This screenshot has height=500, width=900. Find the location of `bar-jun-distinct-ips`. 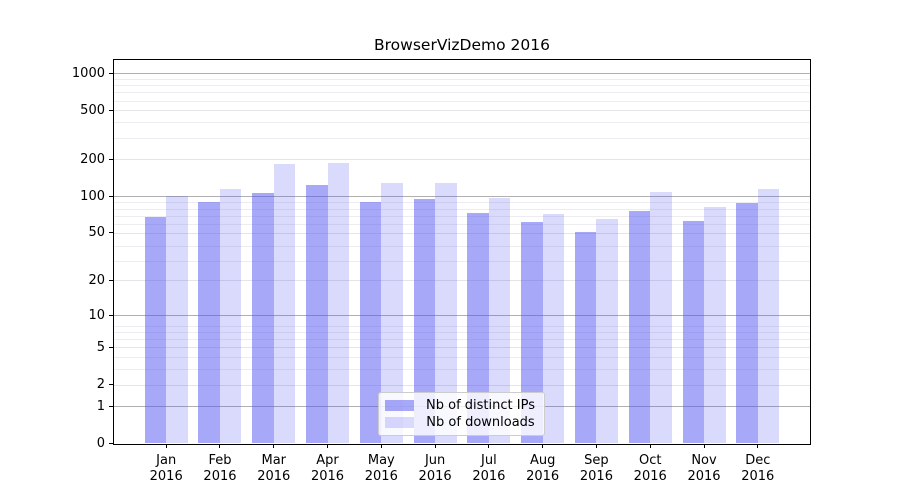

bar-jun-distinct-ips is located at coordinates (424, 321).